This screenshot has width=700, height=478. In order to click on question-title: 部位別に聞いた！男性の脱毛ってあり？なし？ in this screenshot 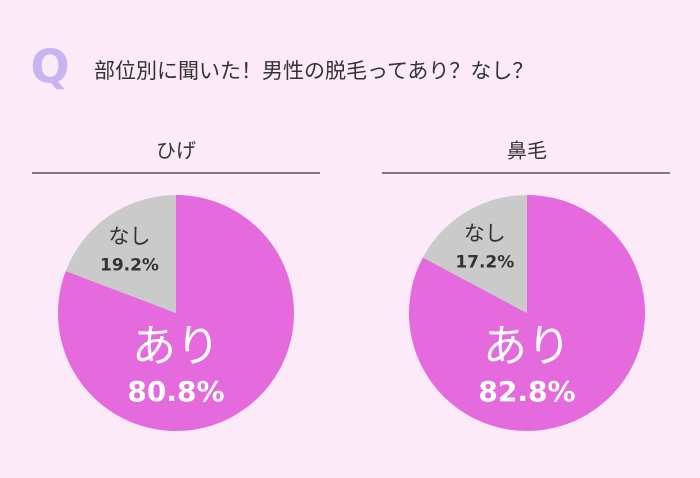, I will do `click(313, 71)`.